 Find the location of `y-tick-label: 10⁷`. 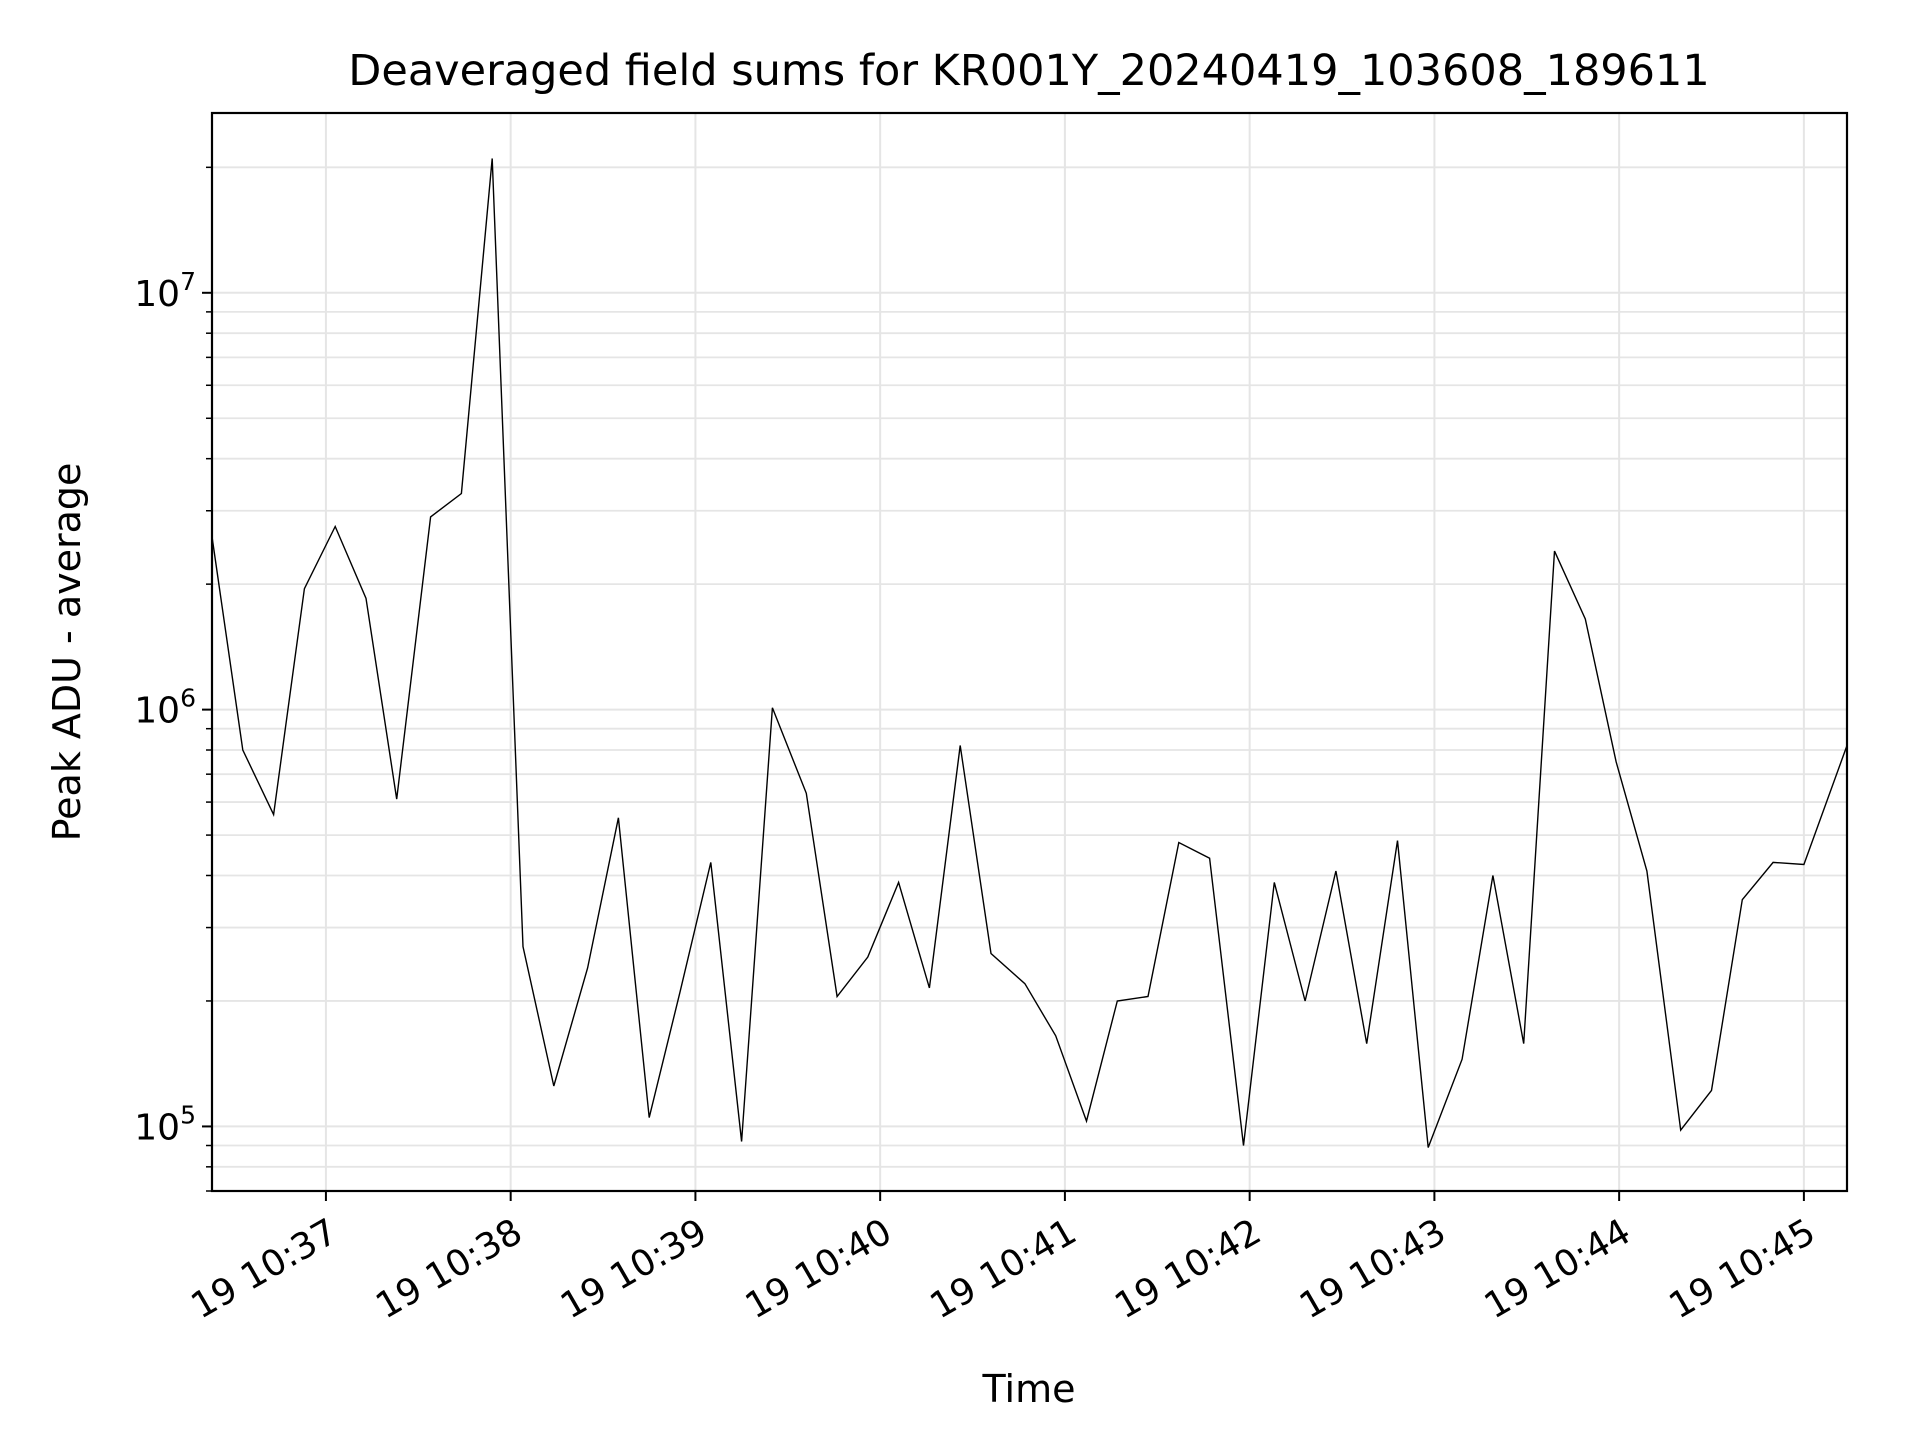

y-tick-label: 10⁷ is located at coordinates (165, 291).